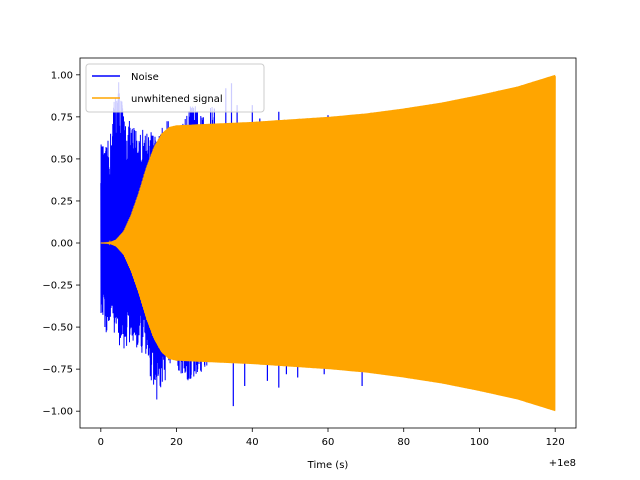  What do you see at coordinates (62, 159) in the screenshot?
I see `y-tick-label-6: 0.50` at bounding box center [62, 159].